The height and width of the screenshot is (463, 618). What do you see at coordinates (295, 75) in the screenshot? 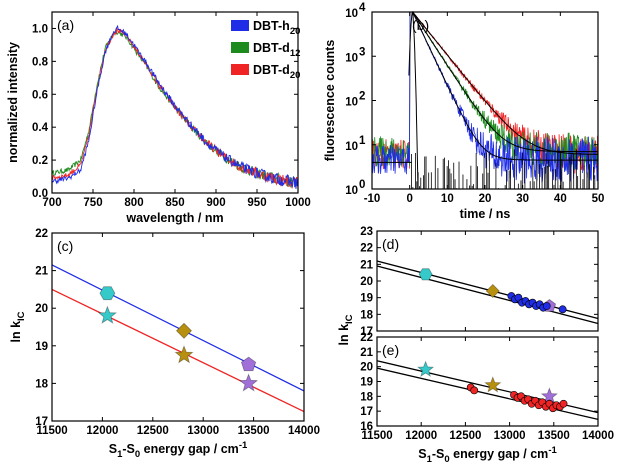
I see `text-part: 20` at bounding box center [295, 75].